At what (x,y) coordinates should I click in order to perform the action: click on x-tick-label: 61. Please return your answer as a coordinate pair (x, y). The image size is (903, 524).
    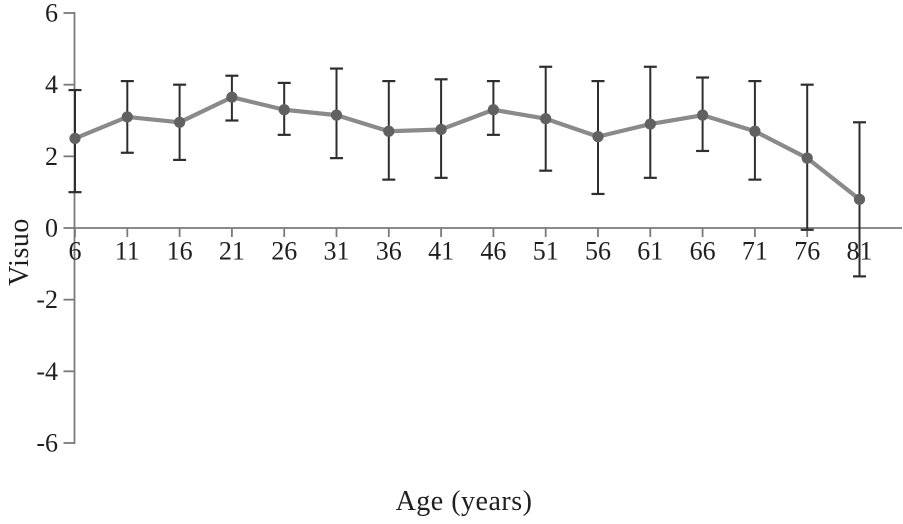
    Looking at the image, I should click on (650, 251).